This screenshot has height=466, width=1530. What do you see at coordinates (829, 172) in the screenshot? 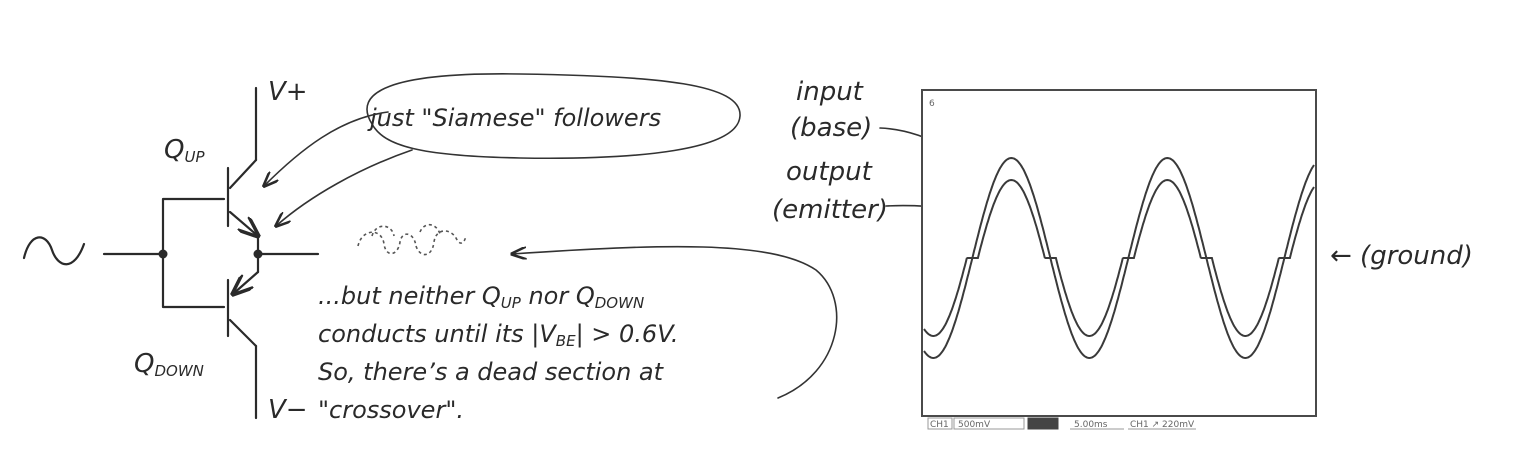
I see `output-label: output` at bounding box center [829, 172].